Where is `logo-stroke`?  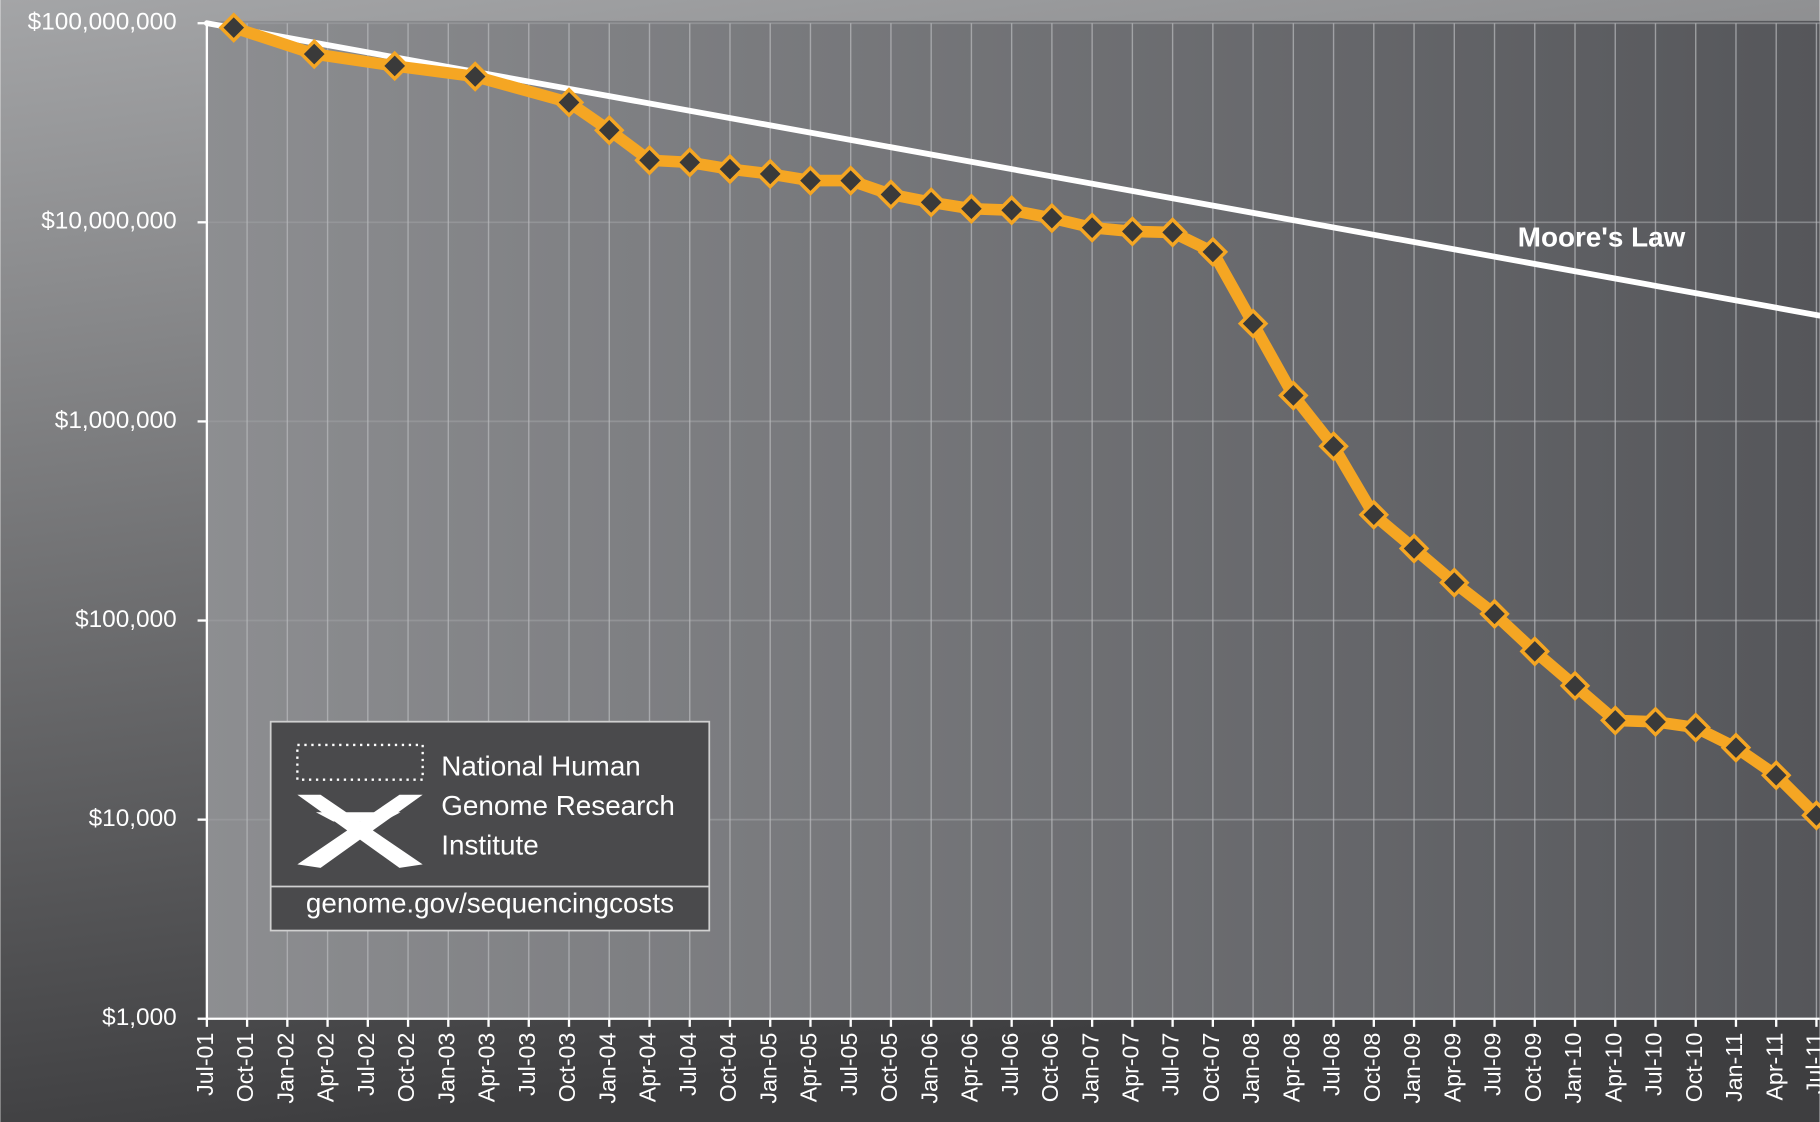 logo-stroke is located at coordinates (358, 817).